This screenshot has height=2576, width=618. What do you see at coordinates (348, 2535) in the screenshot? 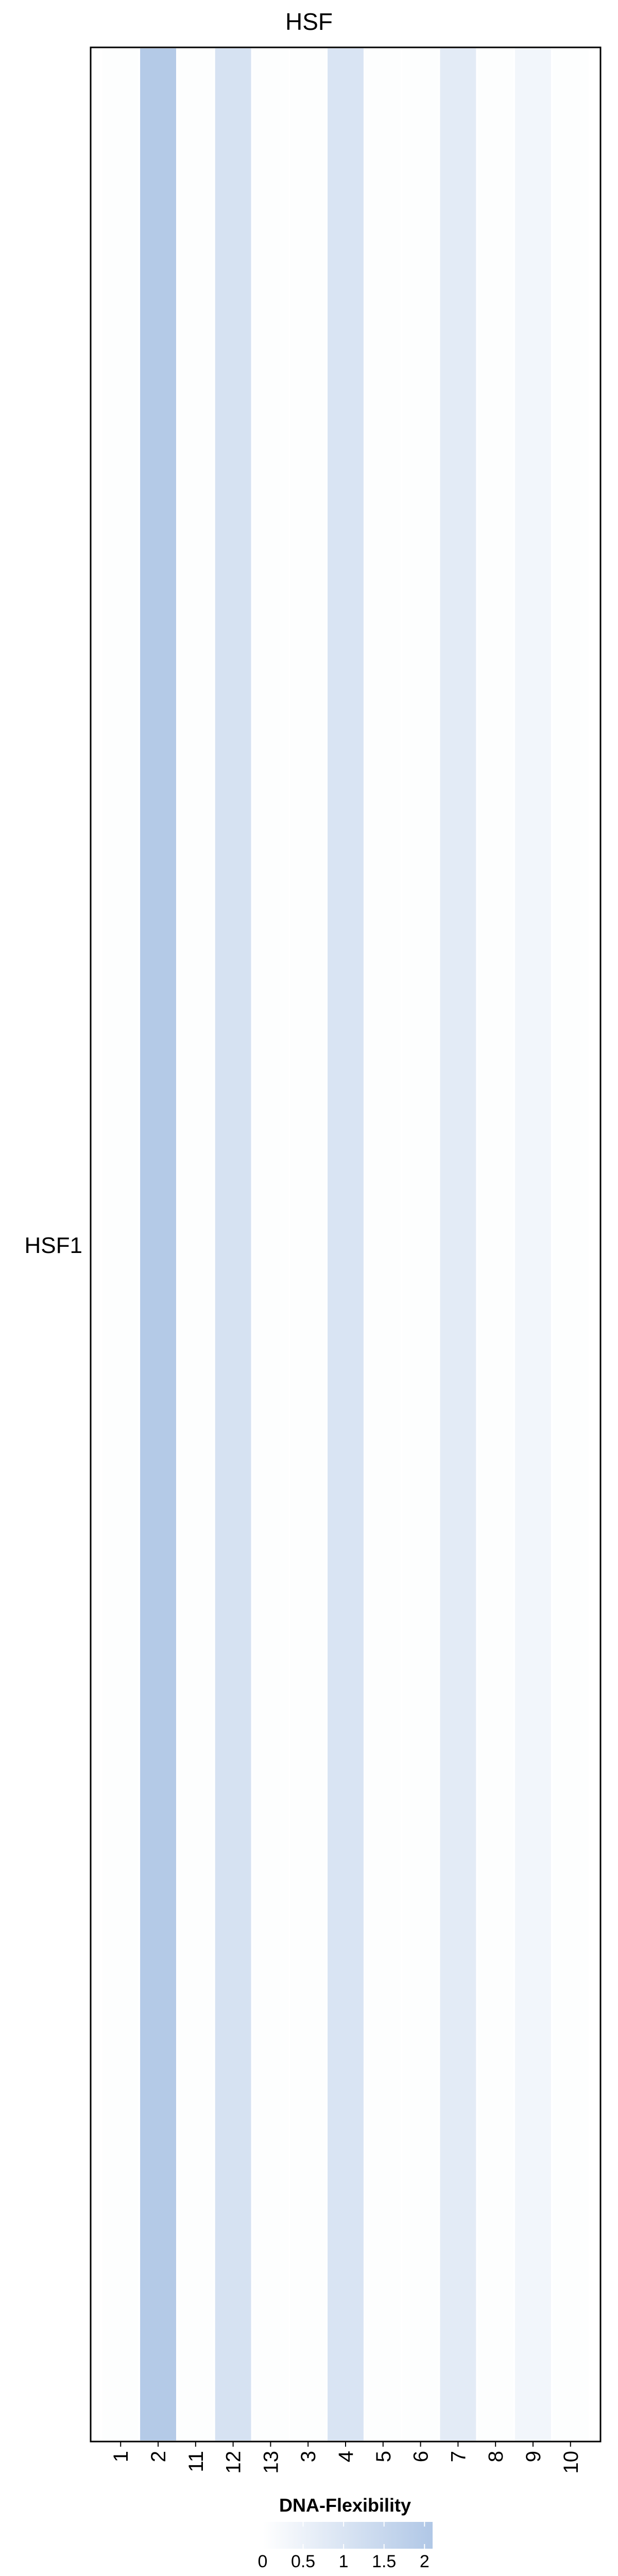
I see `legend-color-bar` at bounding box center [348, 2535].